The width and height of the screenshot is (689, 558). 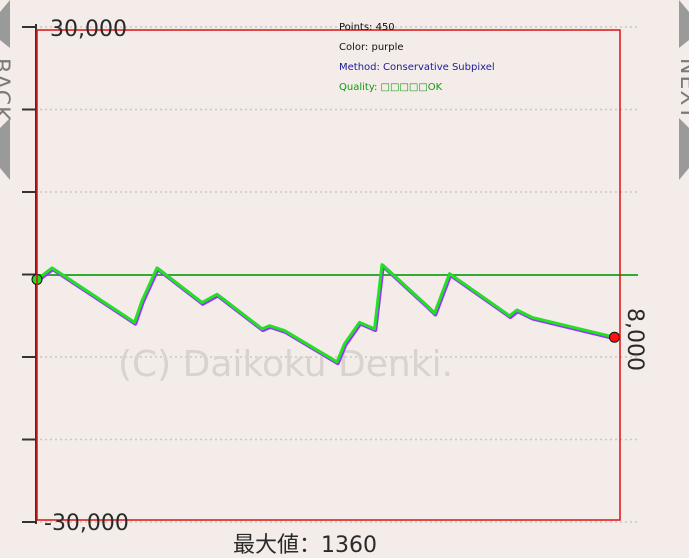 I want to click on info-points: Points: 450, so click(x=367, y=27).